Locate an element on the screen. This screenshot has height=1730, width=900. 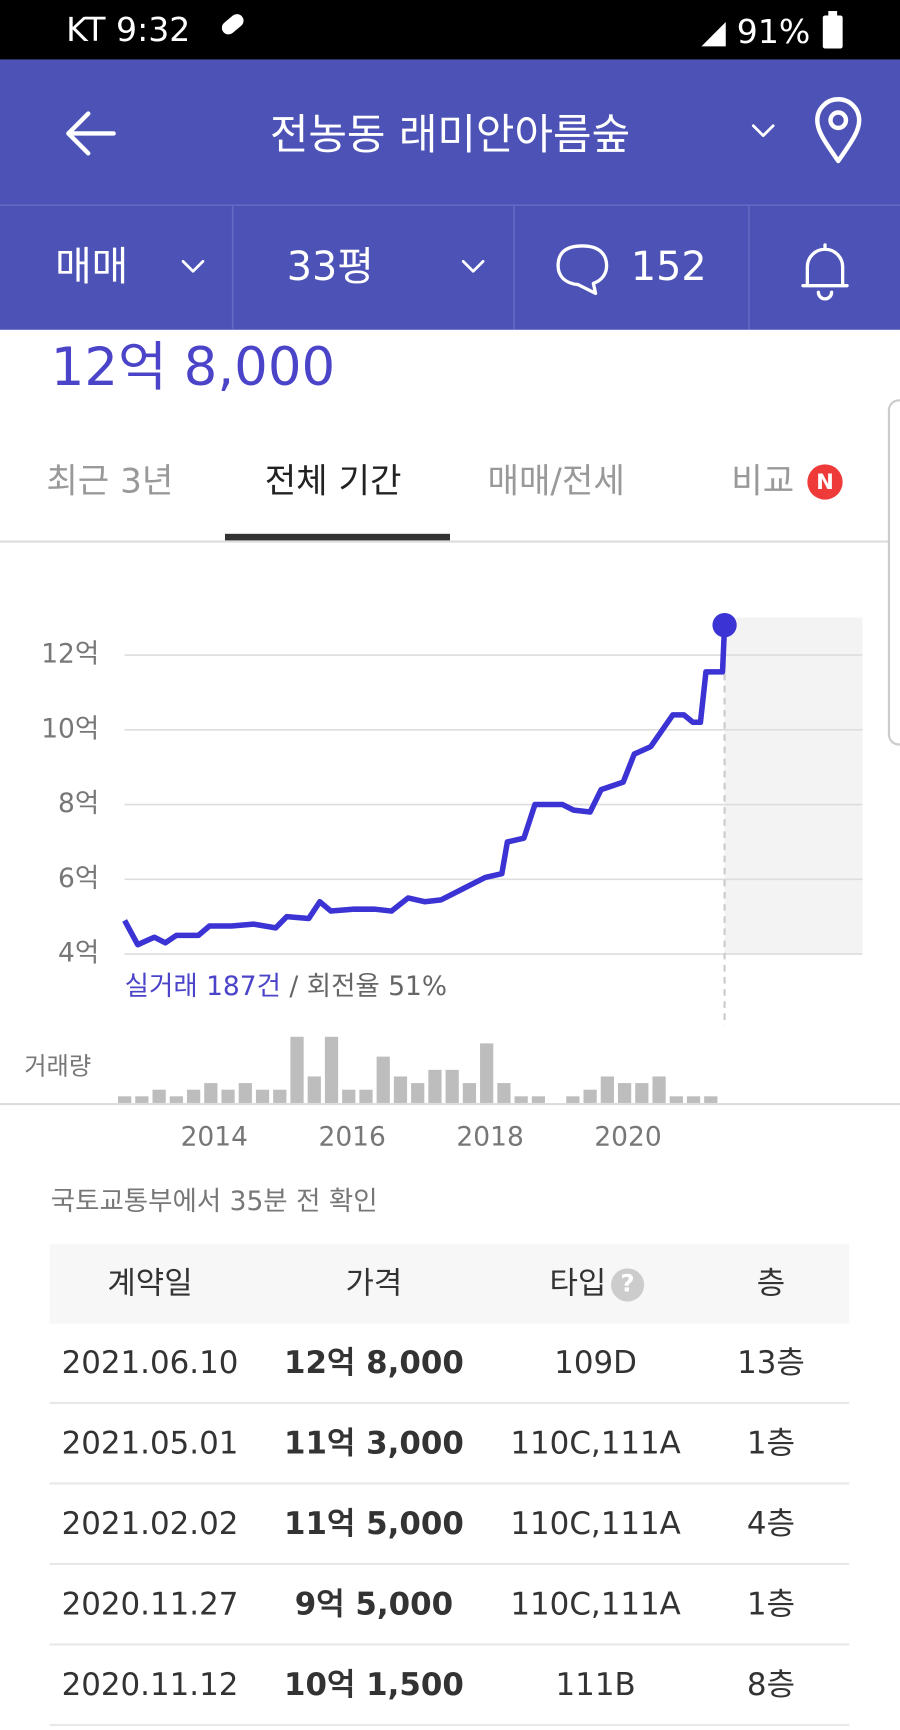
trade-filter: 매매 is located at coordinates (92, 267).